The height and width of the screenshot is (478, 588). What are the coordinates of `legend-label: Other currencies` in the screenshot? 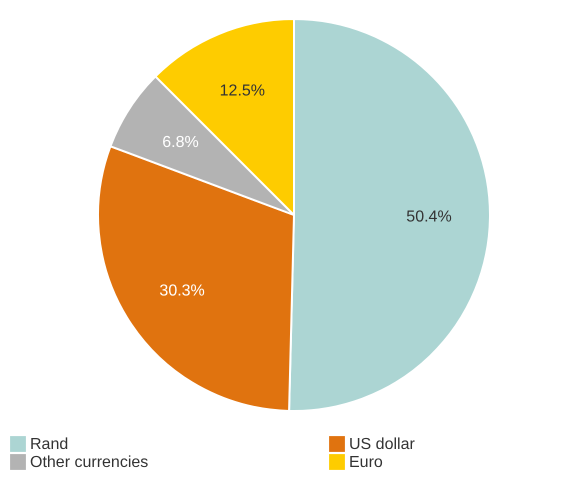 It's located at (89, 462).